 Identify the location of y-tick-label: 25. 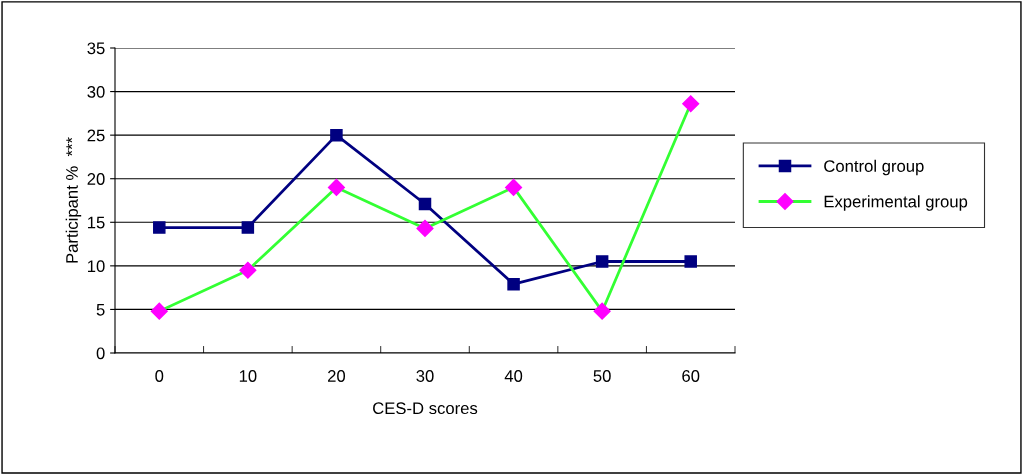
(96, 135).